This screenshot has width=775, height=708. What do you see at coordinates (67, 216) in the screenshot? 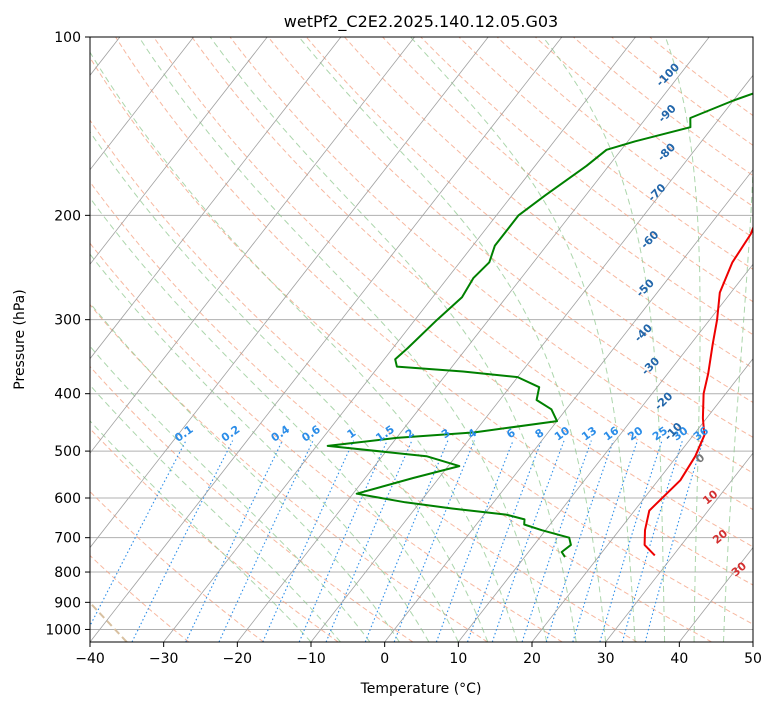
I see `y-tick-label: 200` at bounding box center [67, 216].